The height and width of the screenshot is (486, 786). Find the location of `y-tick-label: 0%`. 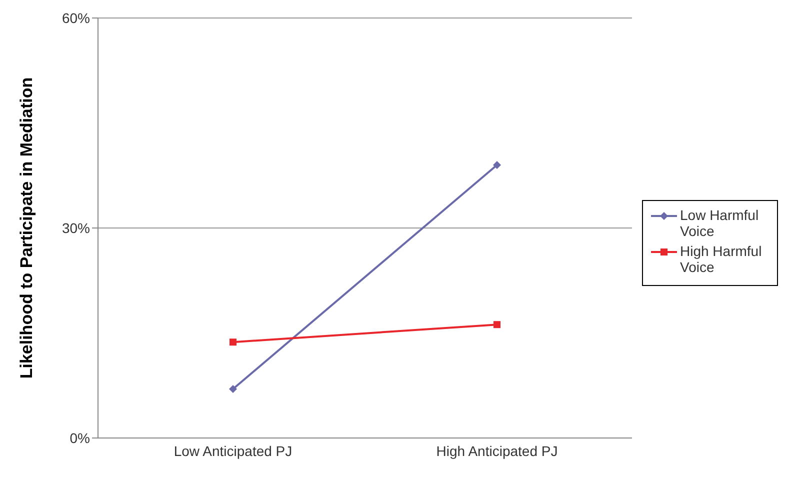

y-tick-label: 0% is located at coordinates (80, 438).